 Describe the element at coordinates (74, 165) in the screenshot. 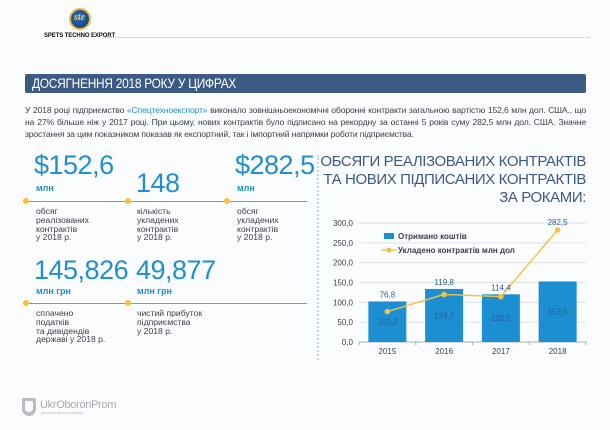

I see `stat-value: $152,6` at that location.